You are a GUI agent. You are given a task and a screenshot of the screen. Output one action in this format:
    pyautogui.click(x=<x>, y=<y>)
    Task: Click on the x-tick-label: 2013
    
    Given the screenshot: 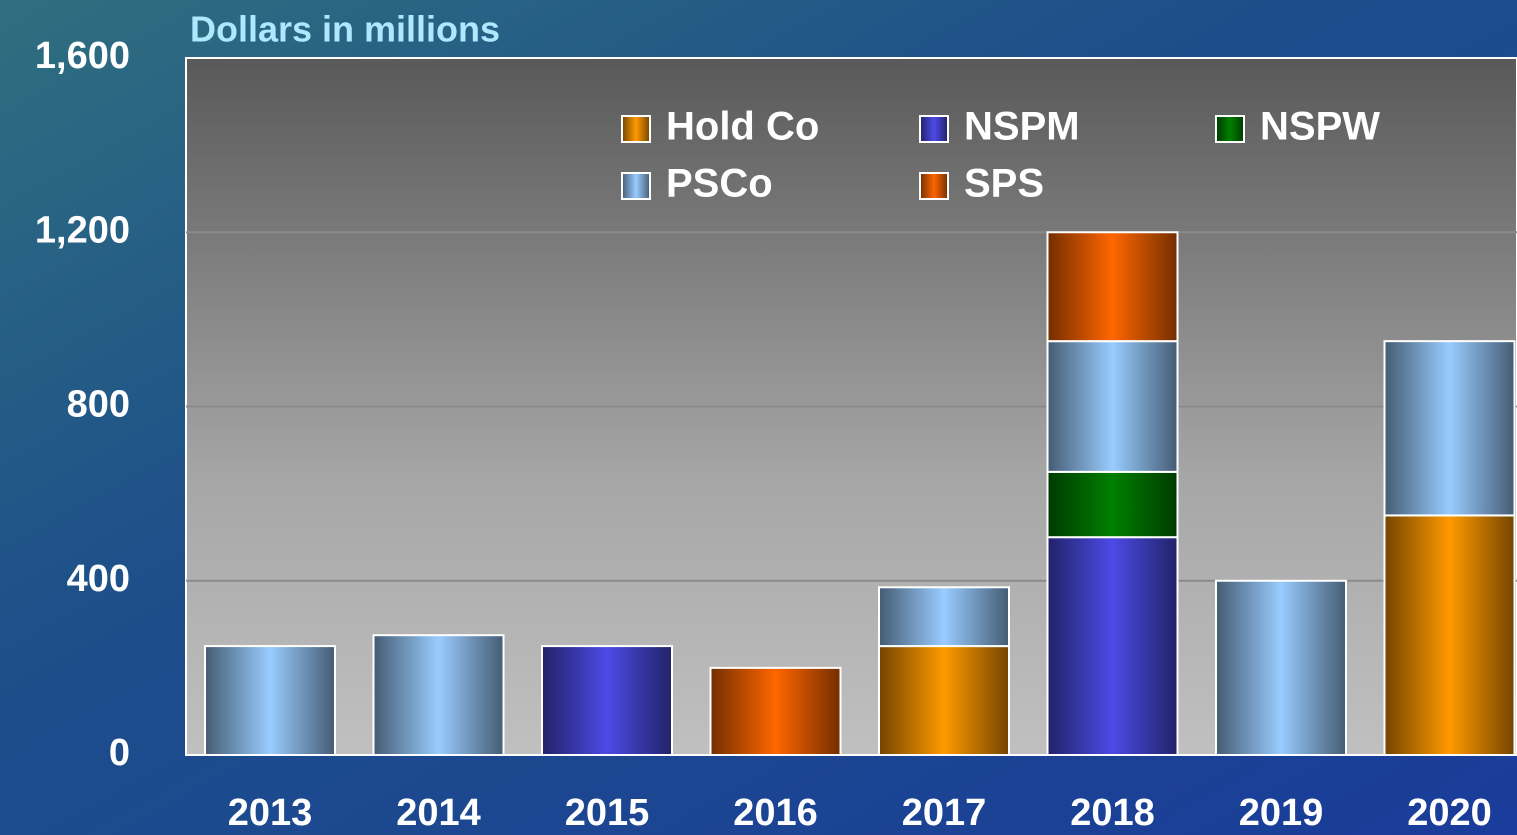 What is the action you would take?
    pyautogui.click(x=270, y=813)
    